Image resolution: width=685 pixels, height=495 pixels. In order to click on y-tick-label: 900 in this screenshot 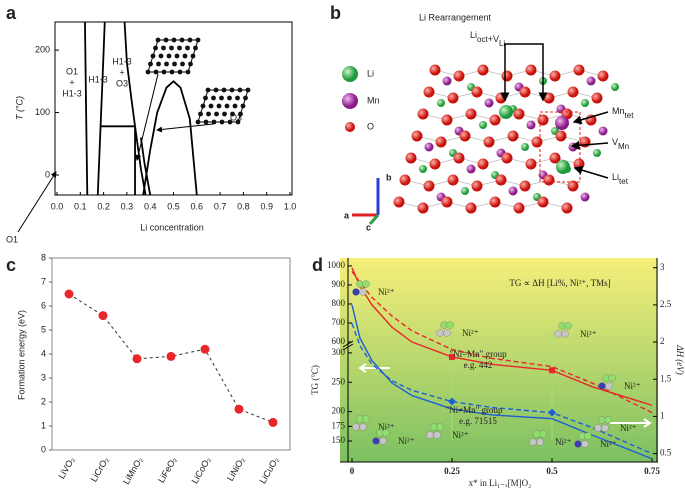, I will do `click(339, 284)`.